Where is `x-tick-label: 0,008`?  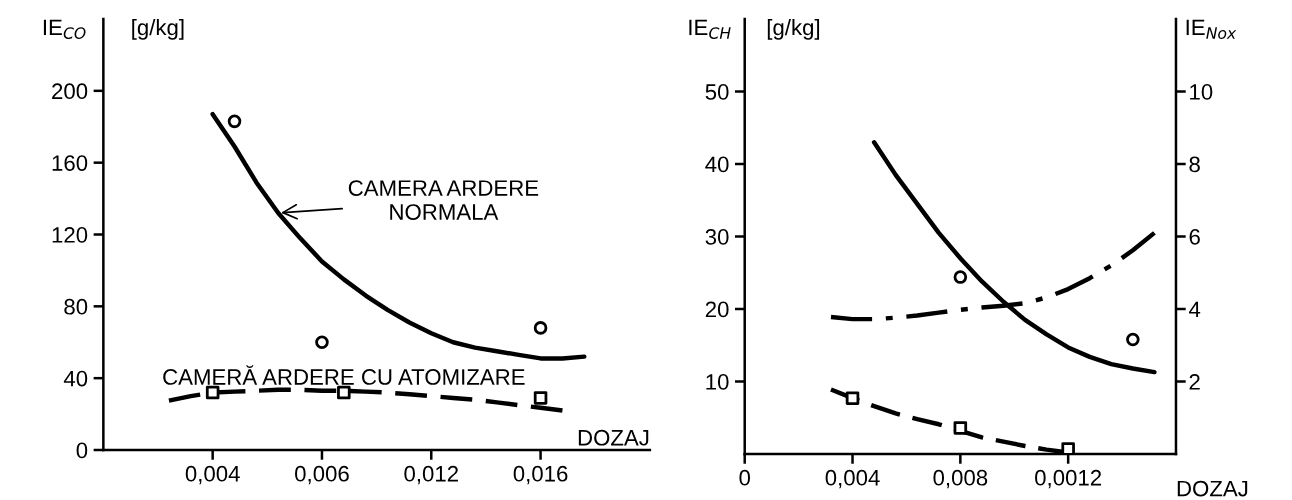
x-tick-label: 0,008 is located at coordinates (960, 479).